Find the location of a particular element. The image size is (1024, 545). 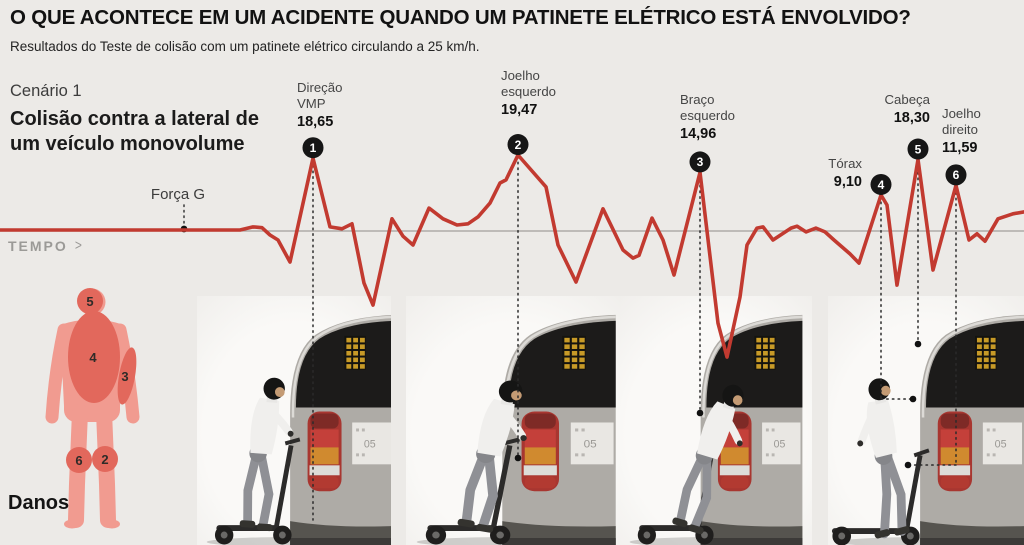

peak-value: 19,47 is located at coordinates (519, 109).